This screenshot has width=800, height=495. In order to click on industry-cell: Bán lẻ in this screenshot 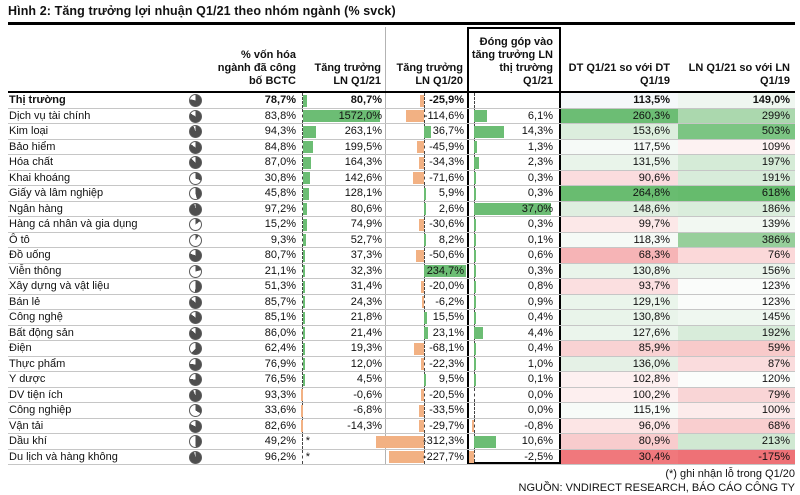, I will do `click(95, 302)`.